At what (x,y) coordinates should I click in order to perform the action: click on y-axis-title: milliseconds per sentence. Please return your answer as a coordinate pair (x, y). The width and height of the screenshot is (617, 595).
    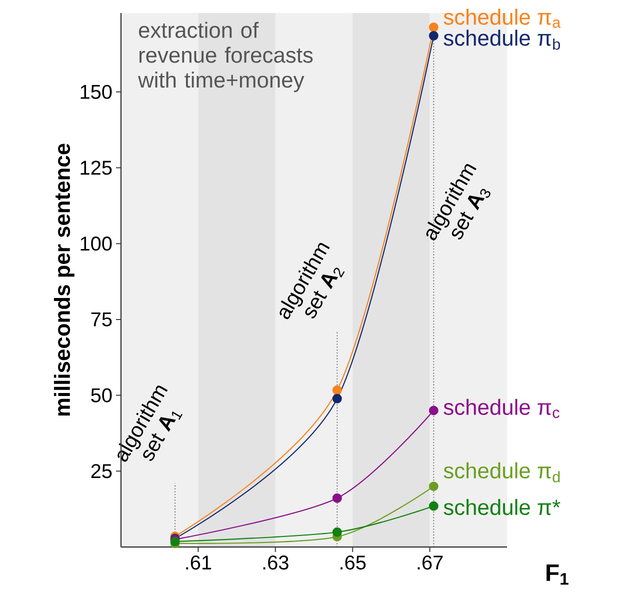
    Looking at the image, I should click on (64, 280).